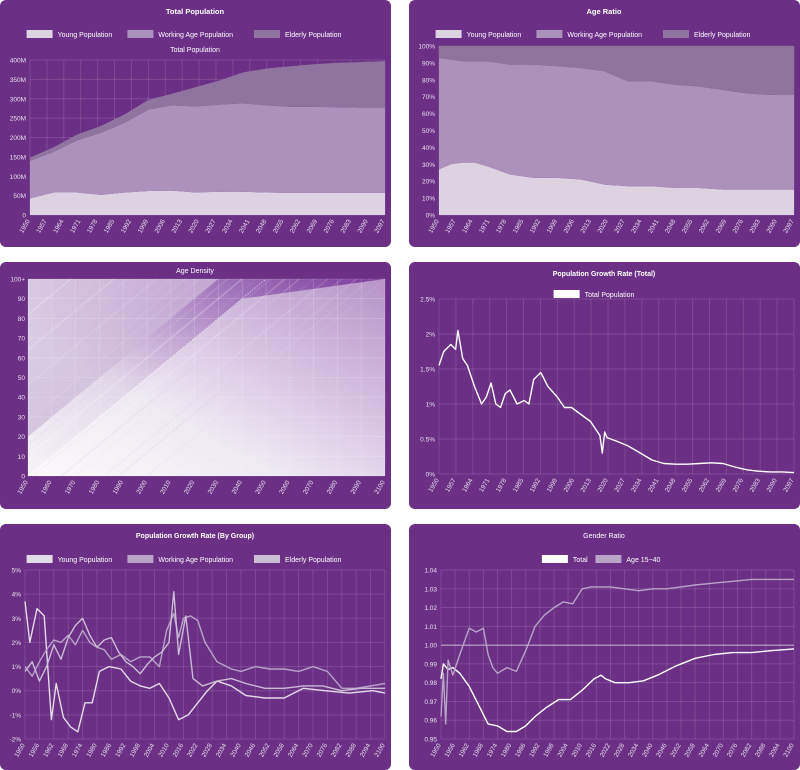  Describe the element at coordinates (467, 226) in the screenshot. I see `x-tick-label: 1964` at that location.